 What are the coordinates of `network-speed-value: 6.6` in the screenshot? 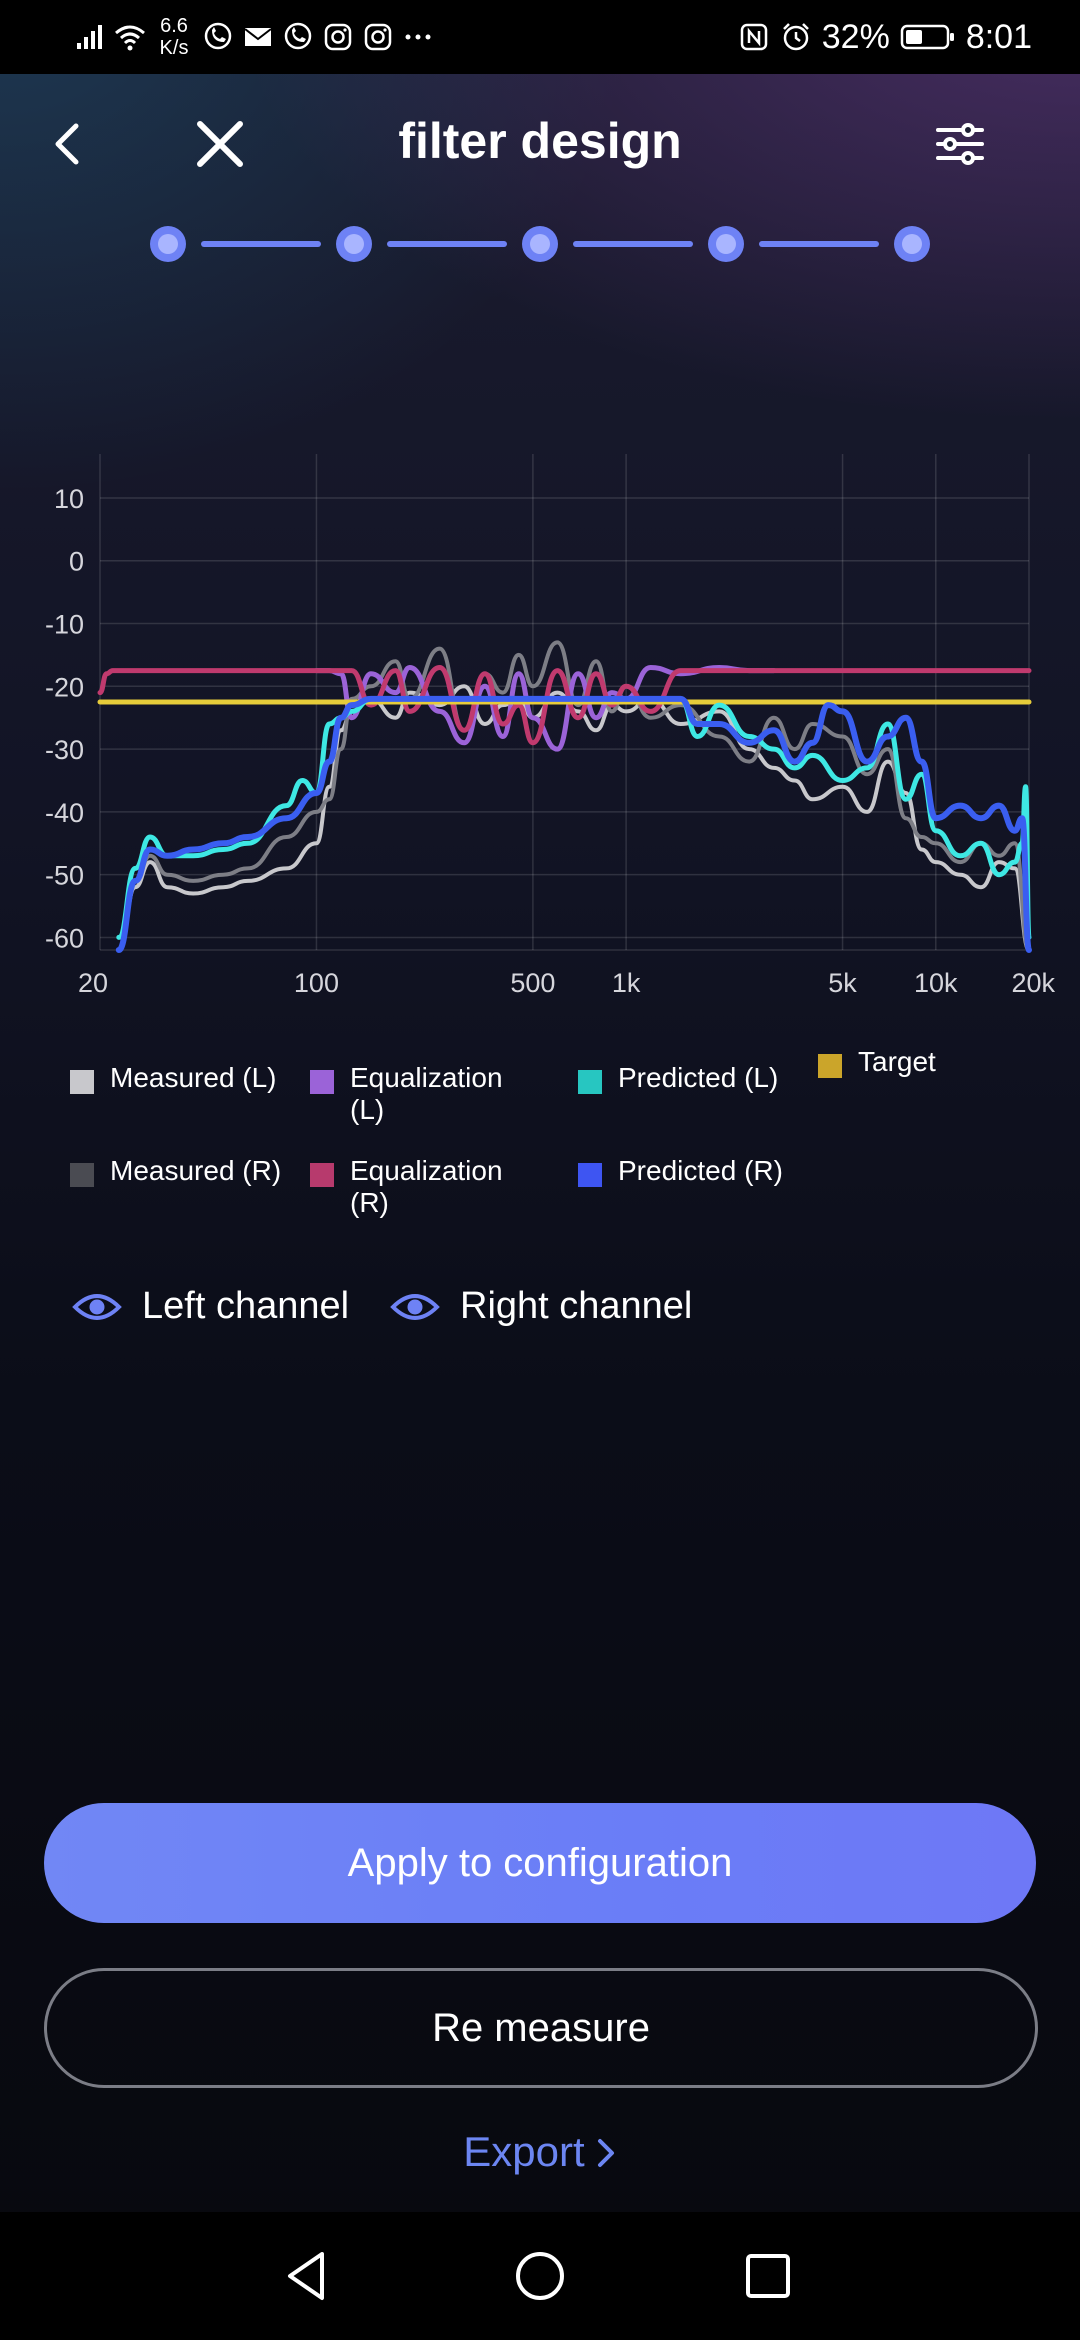 It's located at (174, 26).